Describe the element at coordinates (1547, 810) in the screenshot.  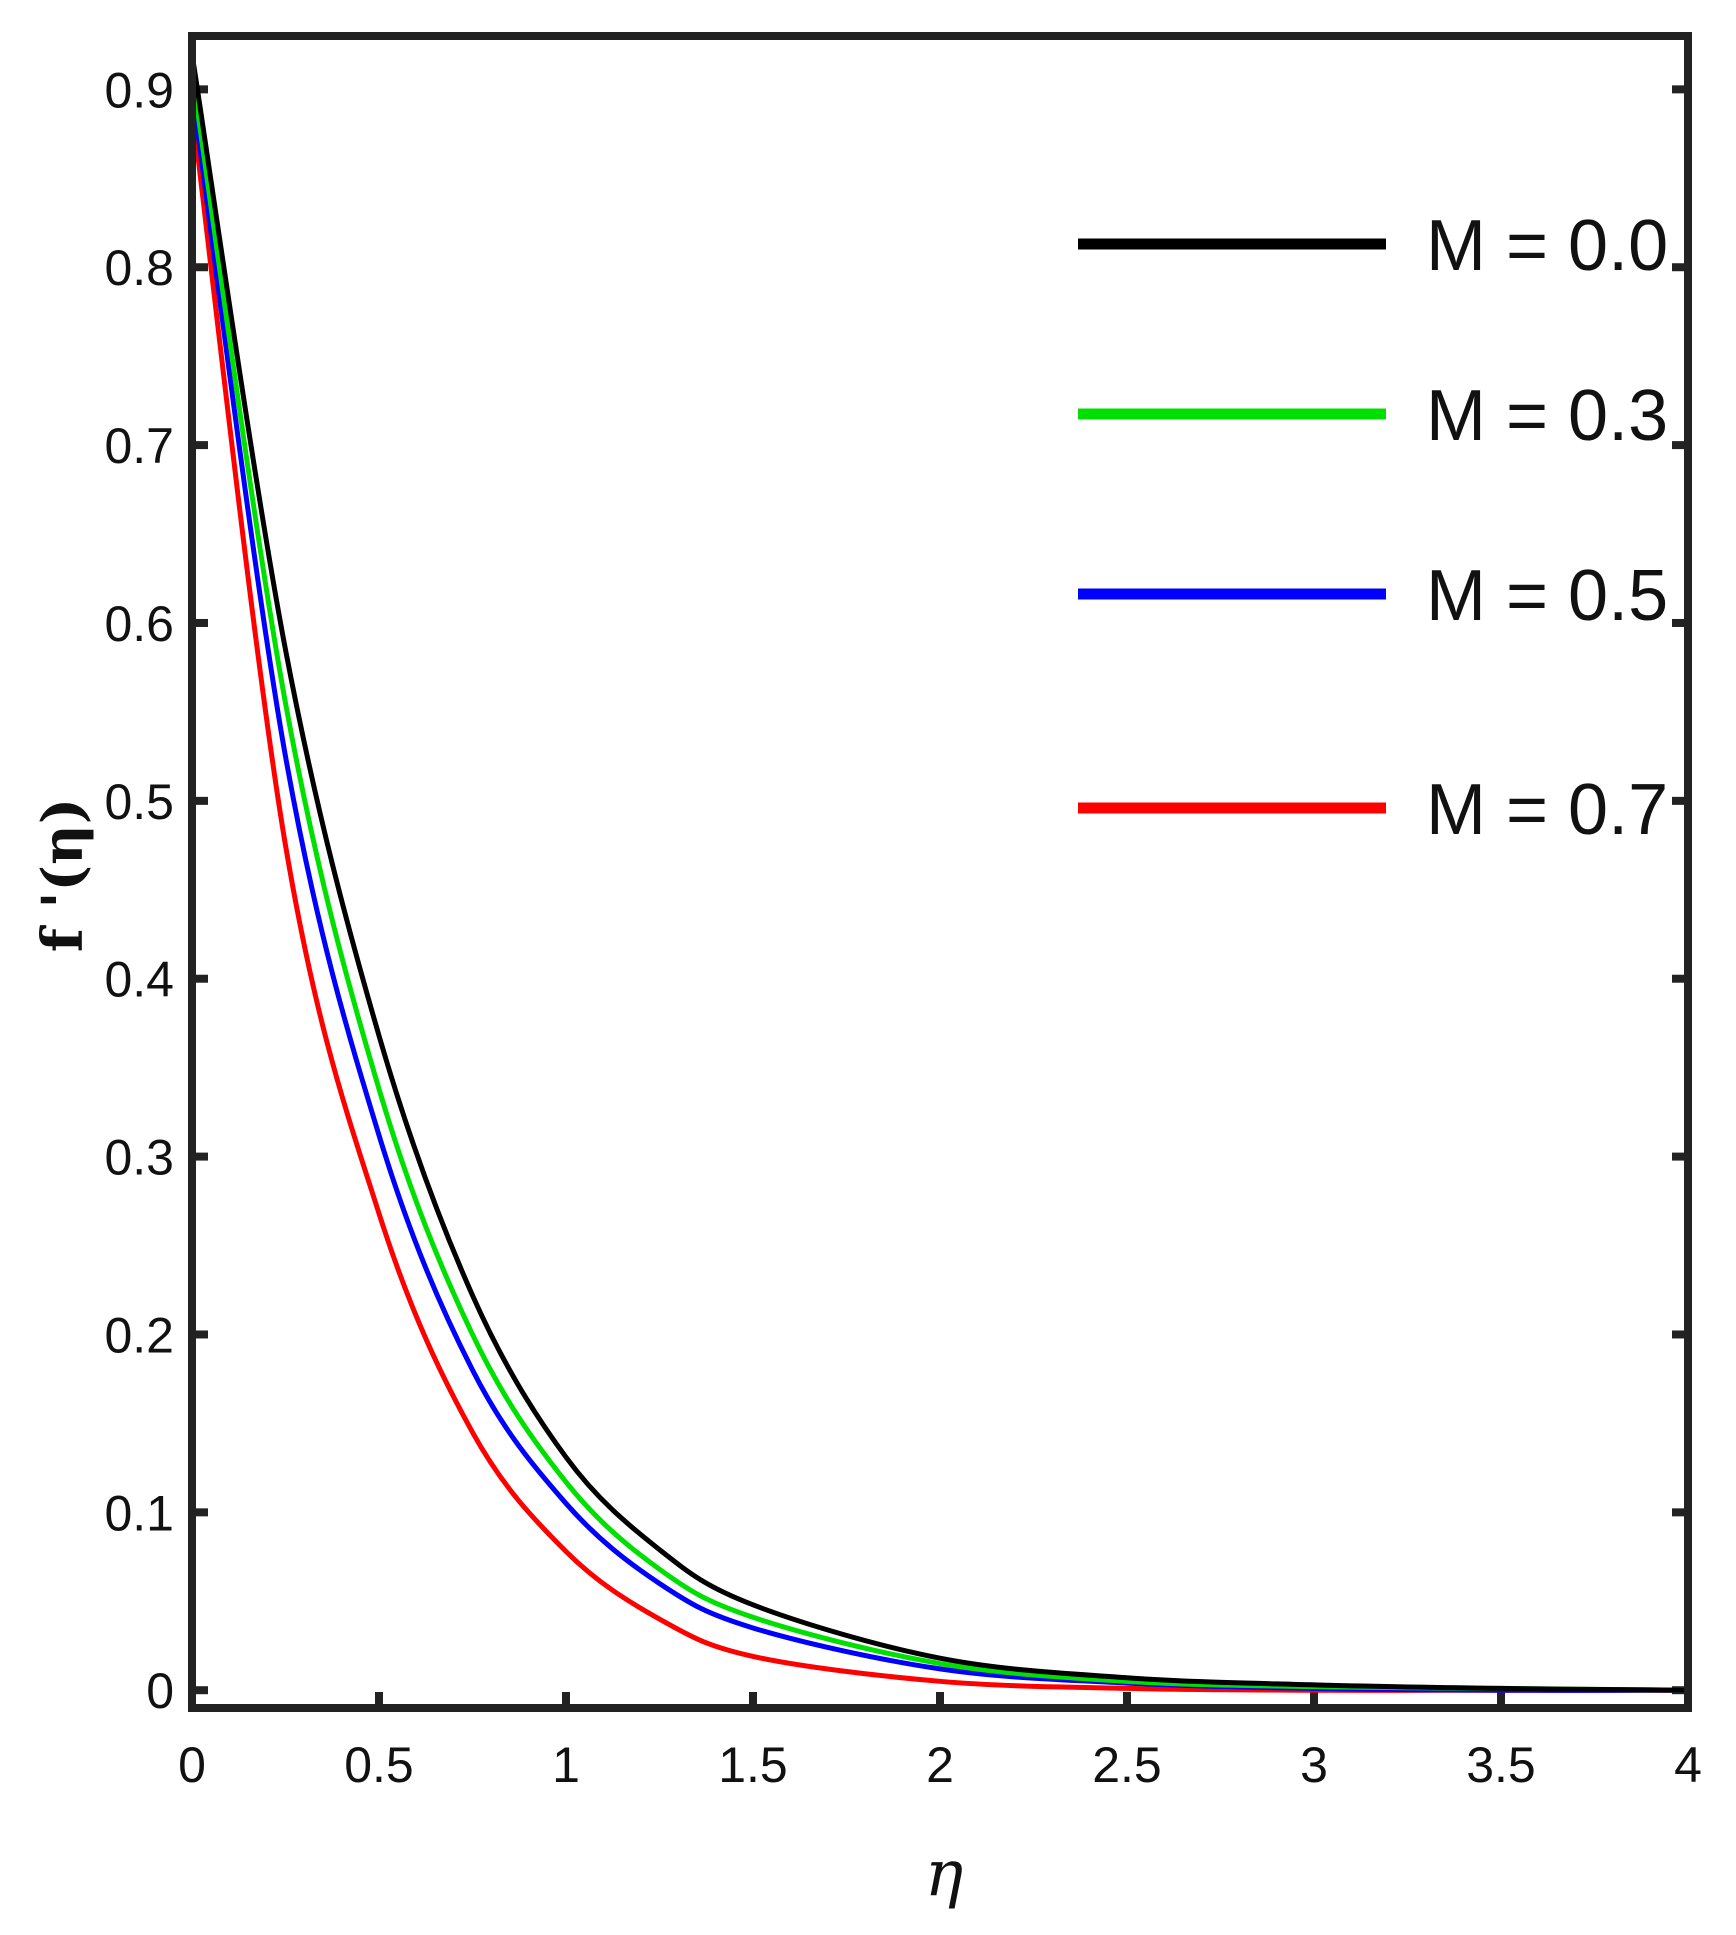
I see `legend-label: M = 0.7` at that location.